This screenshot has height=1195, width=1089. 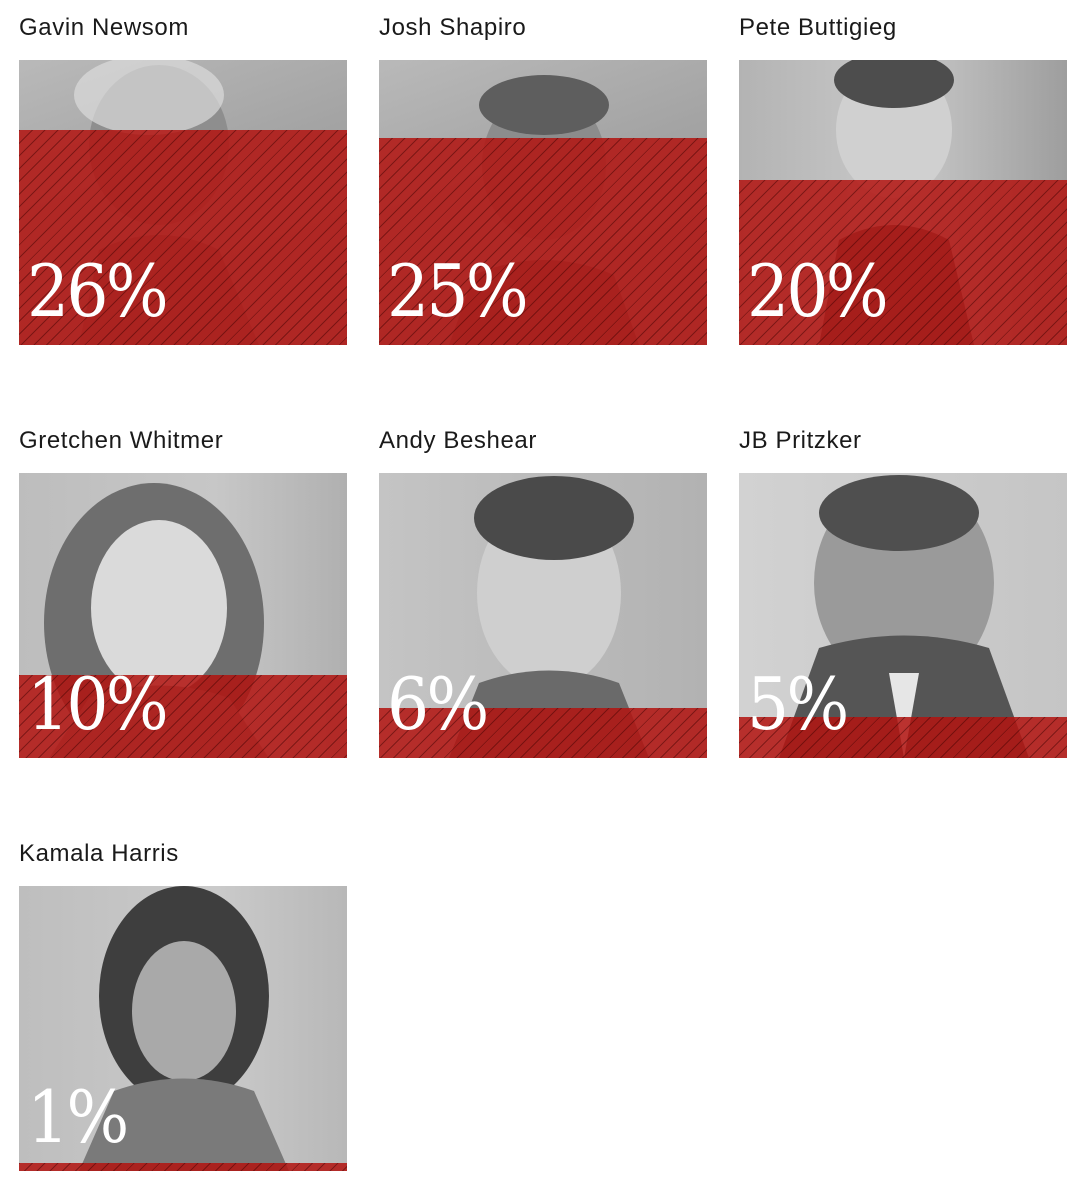 I want to click on candidate-card-buttigieg: Pete Buttigieg 20%, so click(x=903, y=172).